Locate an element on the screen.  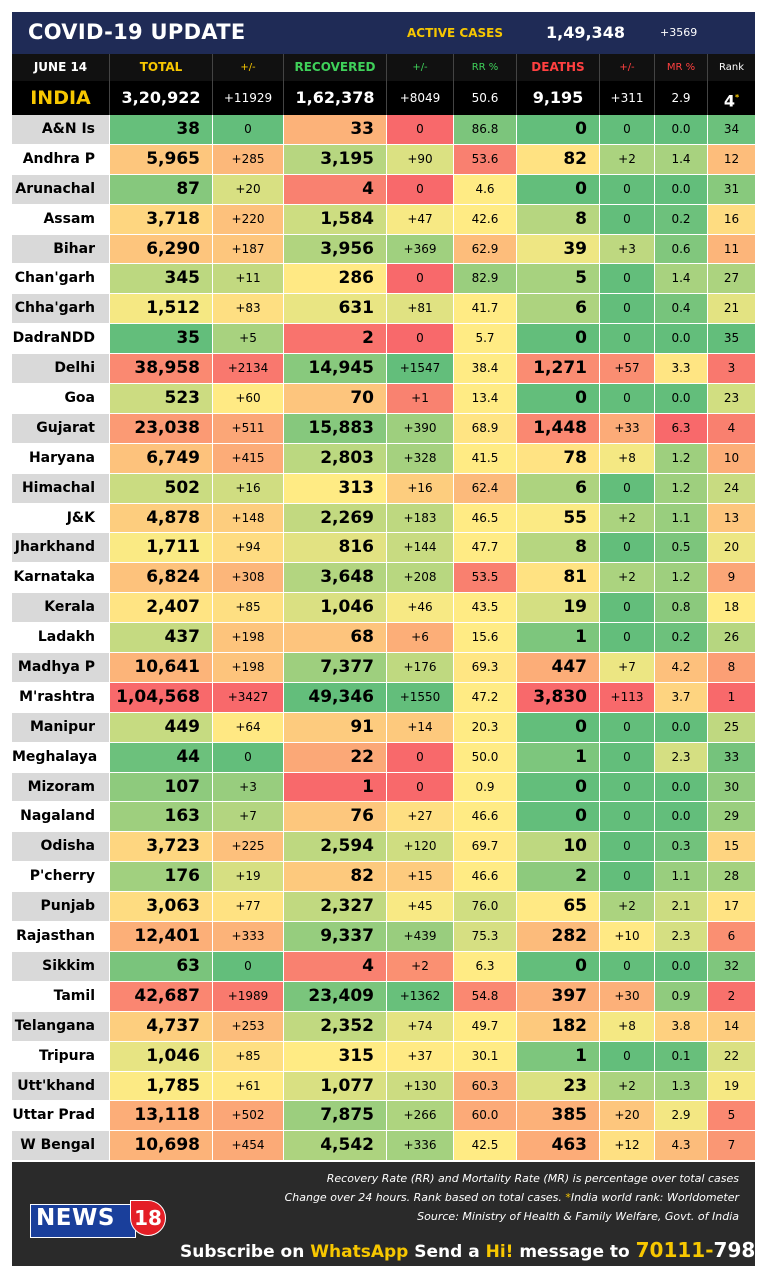
news18-logo-number: 18 is located at coordinates (148, 1218).